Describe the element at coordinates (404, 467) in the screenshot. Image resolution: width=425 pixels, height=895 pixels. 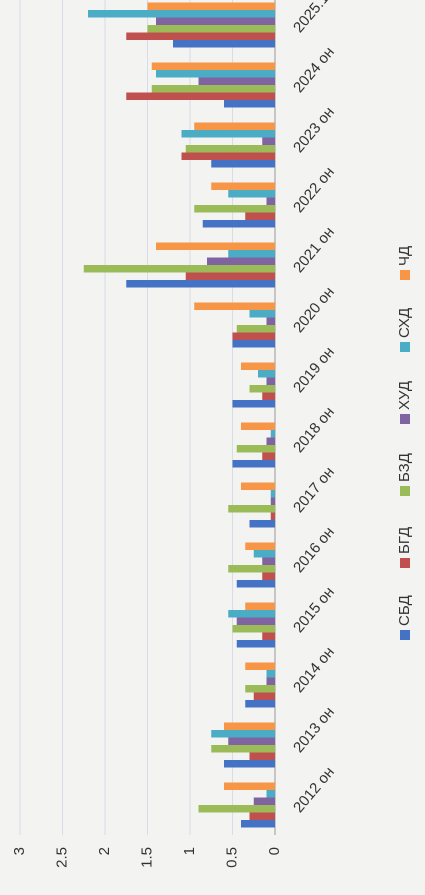
I see `legend-label: БЗД` at that location.